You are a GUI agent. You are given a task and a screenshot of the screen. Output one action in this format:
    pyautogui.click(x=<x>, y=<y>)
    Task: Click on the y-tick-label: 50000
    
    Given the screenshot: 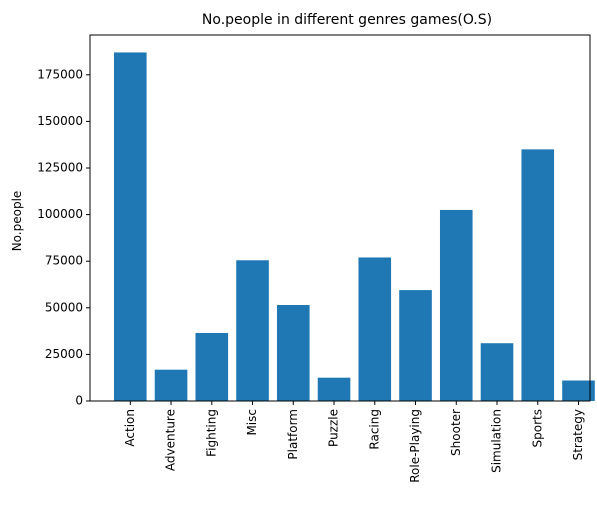 What is the action you would take?
    pyautogui.click(x=64, y=307)
    